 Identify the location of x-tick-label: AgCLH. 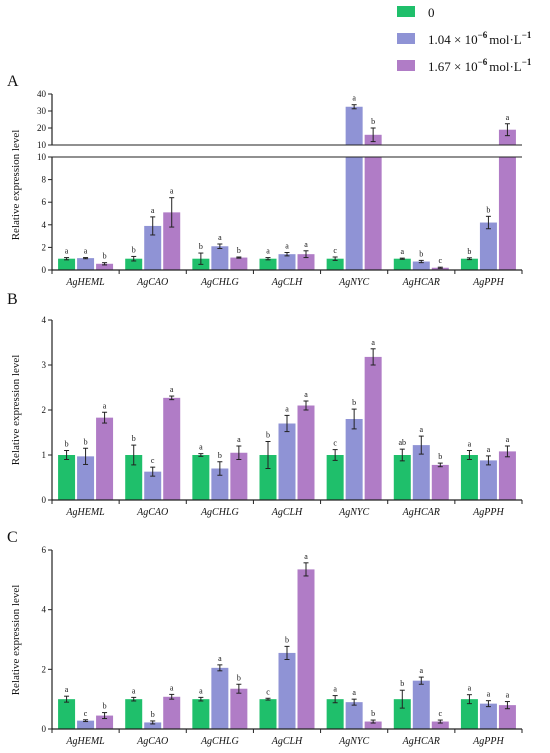
(287, 512).